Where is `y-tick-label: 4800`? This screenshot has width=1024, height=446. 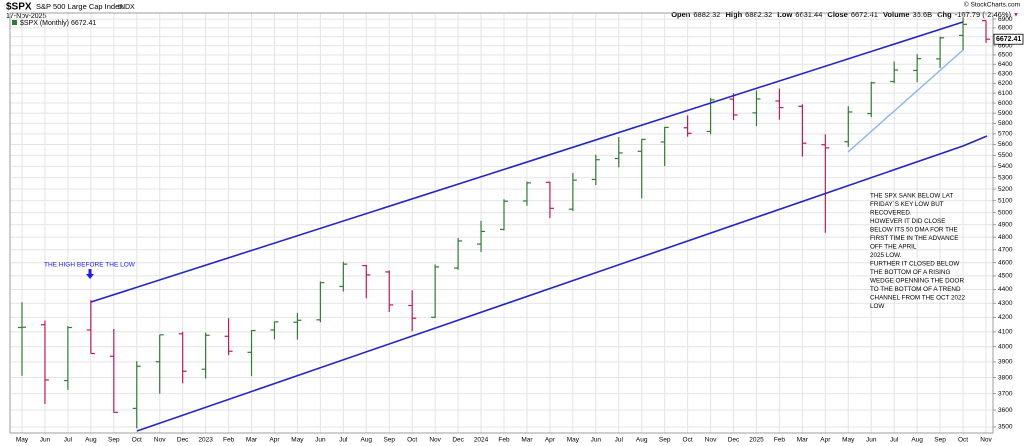 y-tick-label: 4800 is located at coordinates (1005, 237).